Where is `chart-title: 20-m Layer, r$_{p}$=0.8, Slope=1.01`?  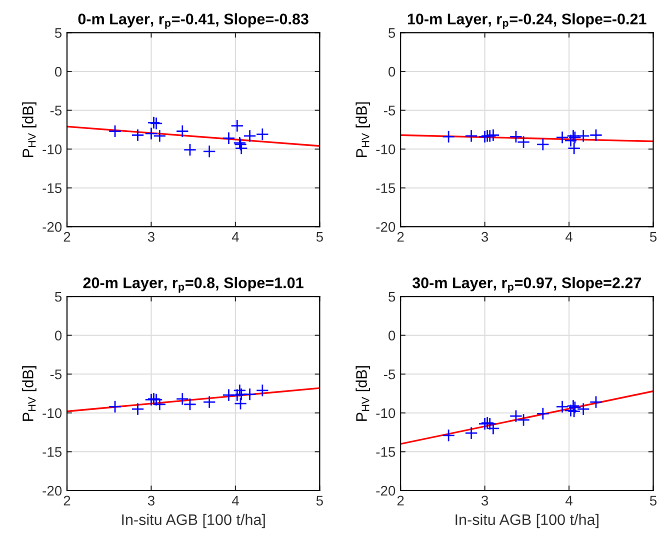
chart-title: 20-m Layer, r$_{p}$=0.8, Slope=1.01 is located at coordinates (193, 285).